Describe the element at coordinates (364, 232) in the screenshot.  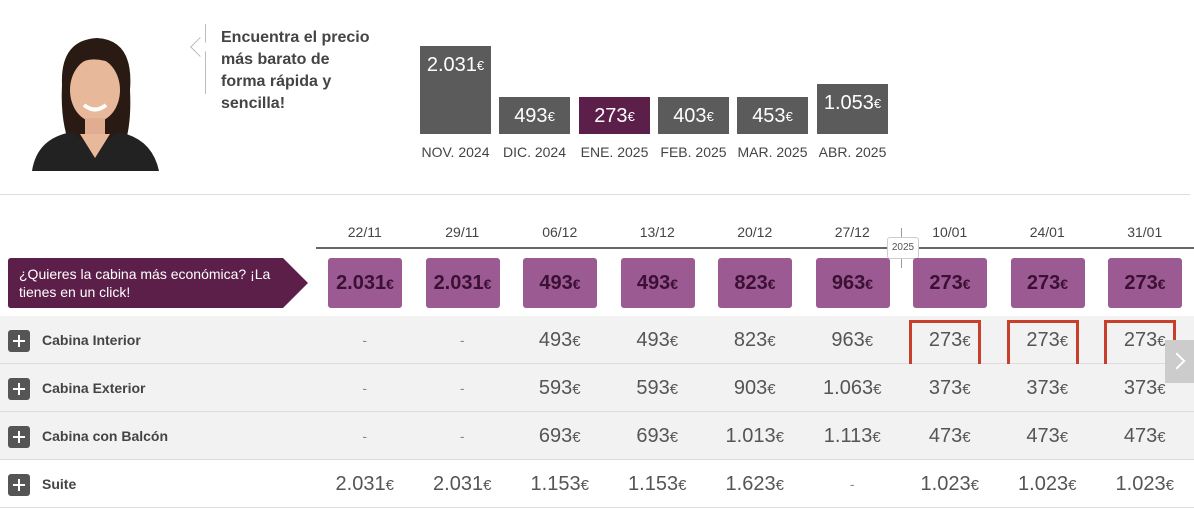
I see `departure-date: 22/11` at that location.